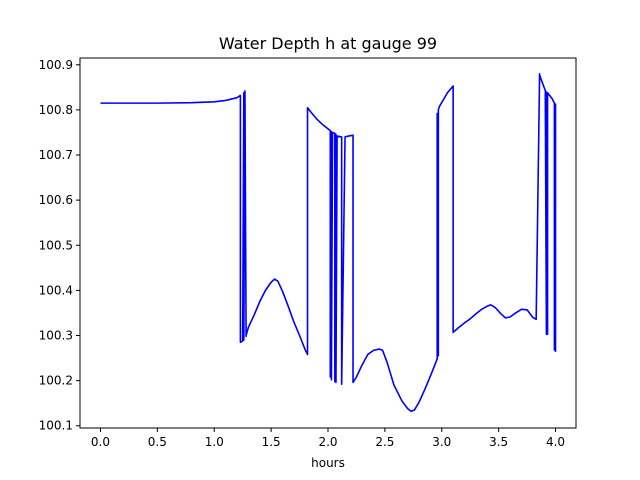 Image resolution: width=640 pixels, height=480 pixels. I want to click on y-tick-label: 100.1, so click(56, 426).